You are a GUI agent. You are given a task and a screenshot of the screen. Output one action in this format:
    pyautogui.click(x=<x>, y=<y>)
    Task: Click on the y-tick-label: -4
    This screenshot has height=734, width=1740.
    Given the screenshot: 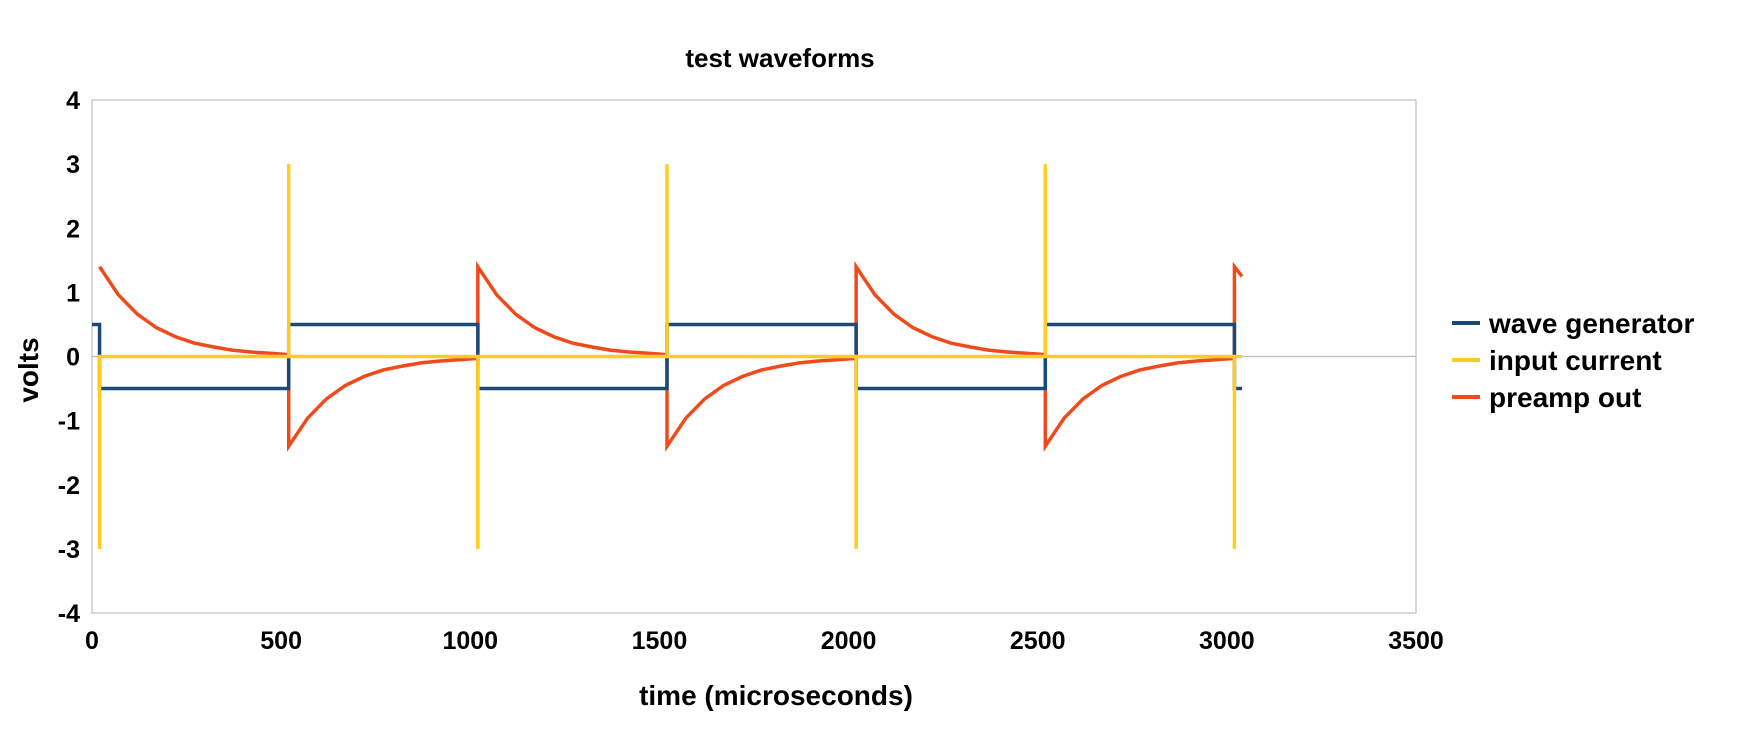 What is the action you would take?
    pyautogui.click(x=69, y=614)
    